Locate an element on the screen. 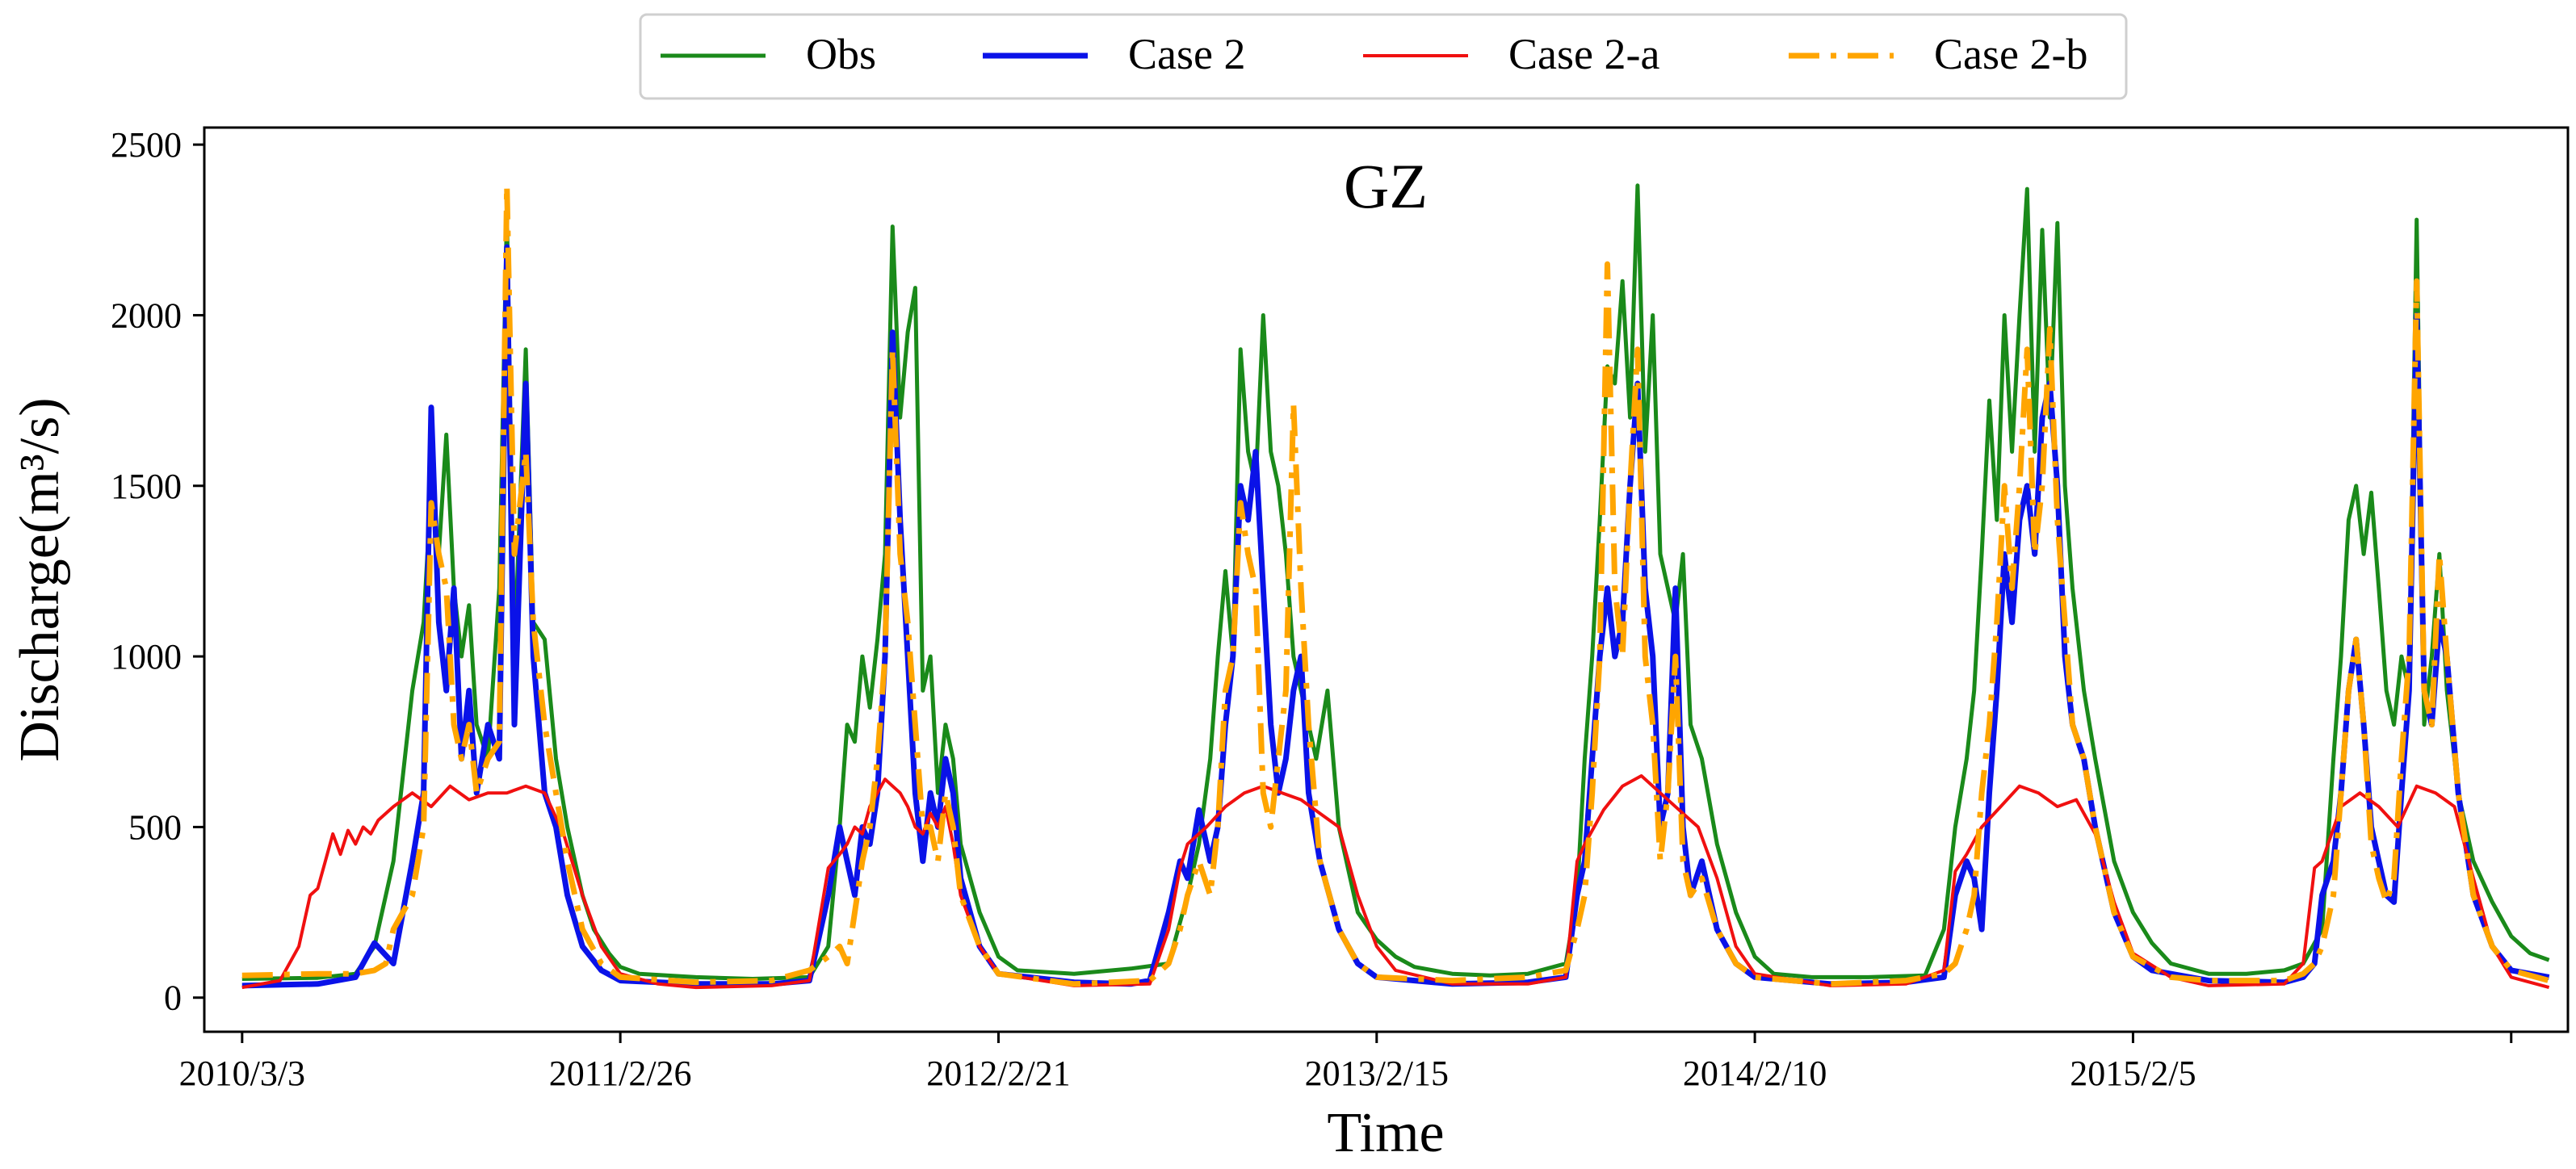  chart-title: GZ is located at coordinates (1386, 186).